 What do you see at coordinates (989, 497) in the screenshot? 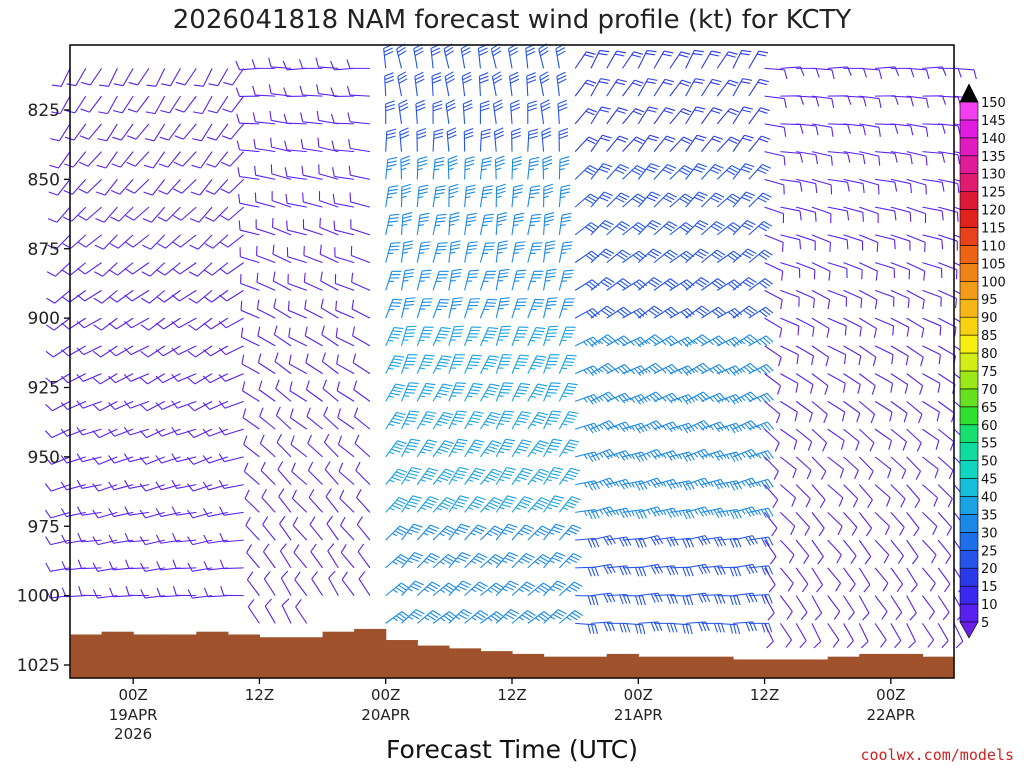
I see `colorbar-label: 40` at bounding box center [989, 497].